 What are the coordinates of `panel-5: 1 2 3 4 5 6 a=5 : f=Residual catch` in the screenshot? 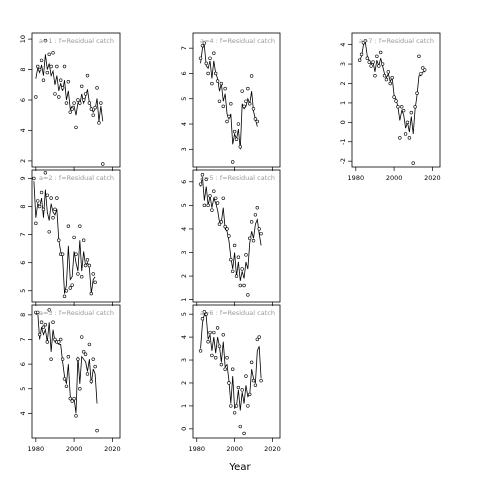 It's located at (230, 237).